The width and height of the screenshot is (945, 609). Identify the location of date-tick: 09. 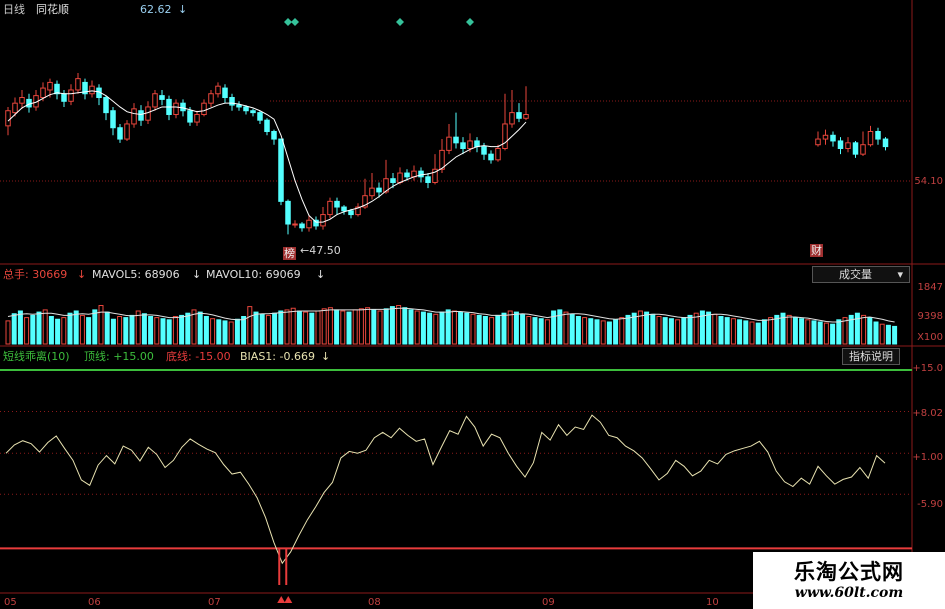
(548, 602).